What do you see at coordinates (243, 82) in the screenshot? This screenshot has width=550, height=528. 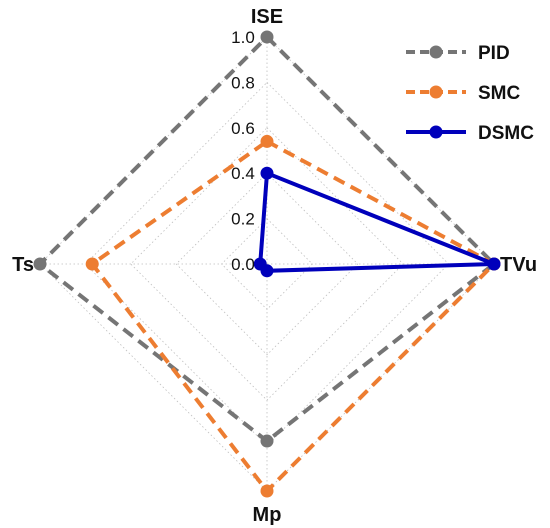 I see `tick-label-4: 0.8` at bounding box center [243, 82].